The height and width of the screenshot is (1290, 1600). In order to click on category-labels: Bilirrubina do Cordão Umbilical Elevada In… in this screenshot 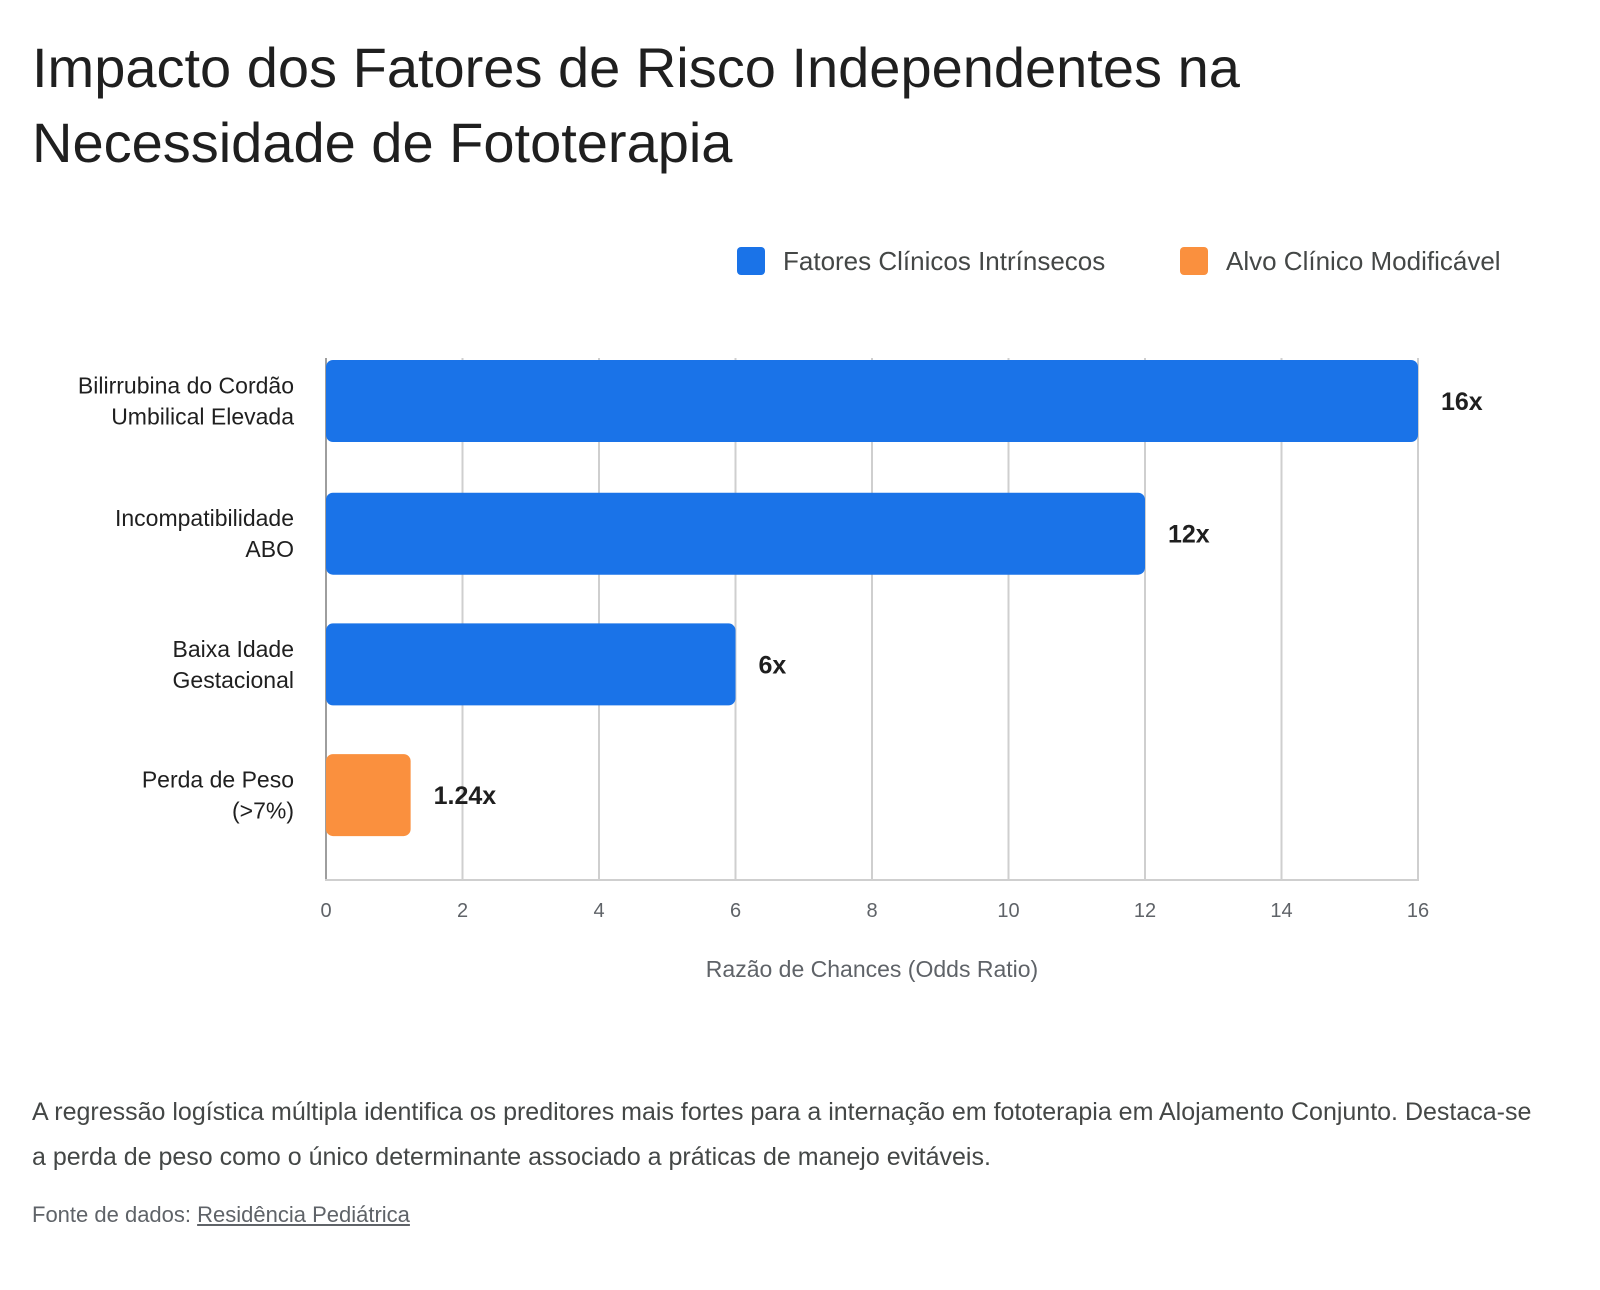, I will do `click(186, 598)`.